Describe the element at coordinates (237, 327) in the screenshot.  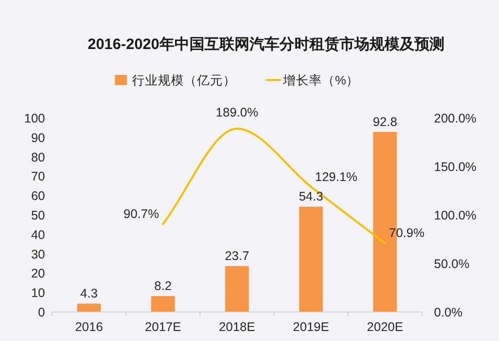
I see `x-tick: 2018E` at that location.